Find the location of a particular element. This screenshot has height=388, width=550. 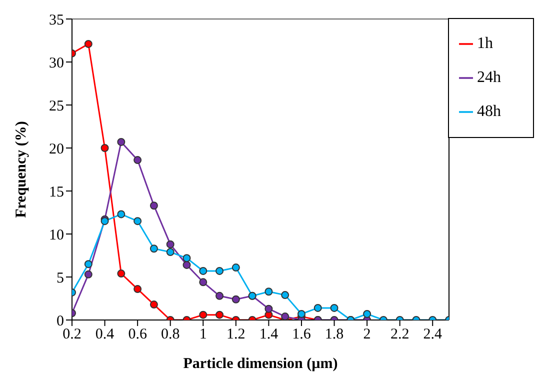

y-tick-label: 10 is located at coordinates (56, 235).